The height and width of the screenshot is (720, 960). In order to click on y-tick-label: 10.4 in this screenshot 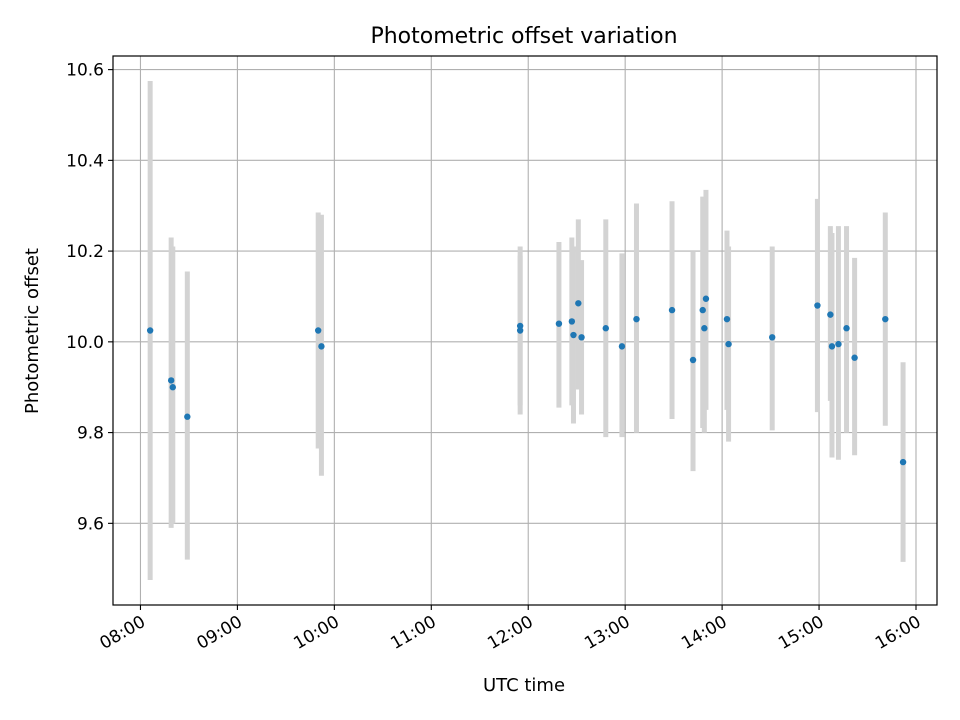, I will do `click(85, 161)`.